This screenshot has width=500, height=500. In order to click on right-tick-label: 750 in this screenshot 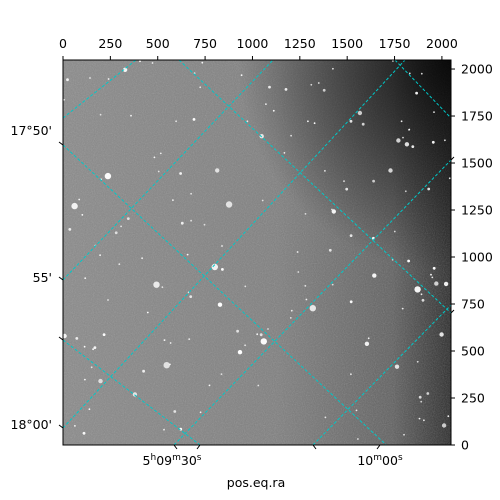, I will do `click(473, 304)`.